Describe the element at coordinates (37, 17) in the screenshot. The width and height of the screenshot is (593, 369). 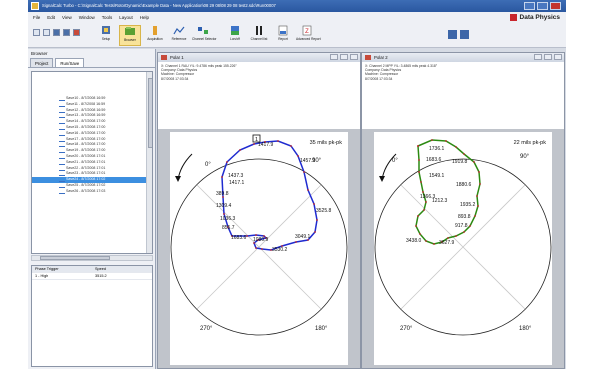
I see `menu-file: File` at that location.